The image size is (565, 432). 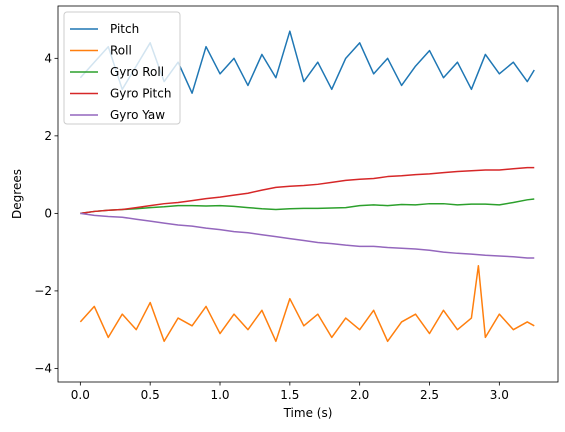 I want to click on x-tick-label: 1.5, so click(x=289, y=395).